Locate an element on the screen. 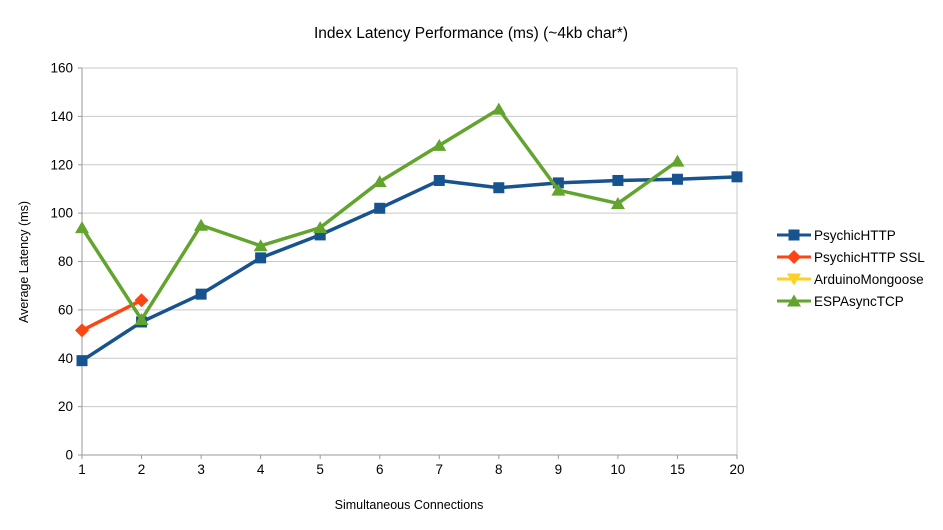 The height and width of the screenshot is (530, 943). y-tick-label: 120 is located at coordinates (61, 164).